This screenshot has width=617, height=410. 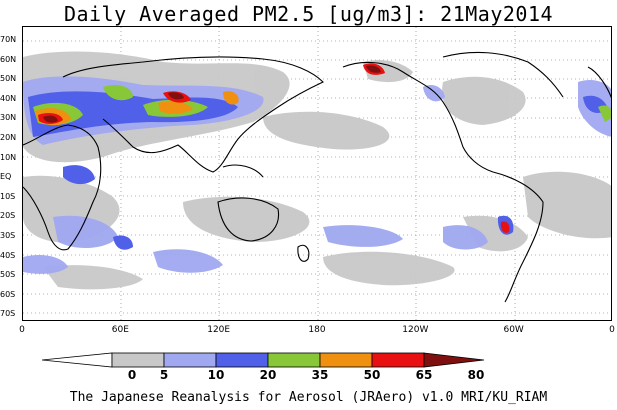 What do you see at coordinates (6, 177) in the screenshot?
I see `lat-label-eq: EQ` at bounding box center [6, 177].